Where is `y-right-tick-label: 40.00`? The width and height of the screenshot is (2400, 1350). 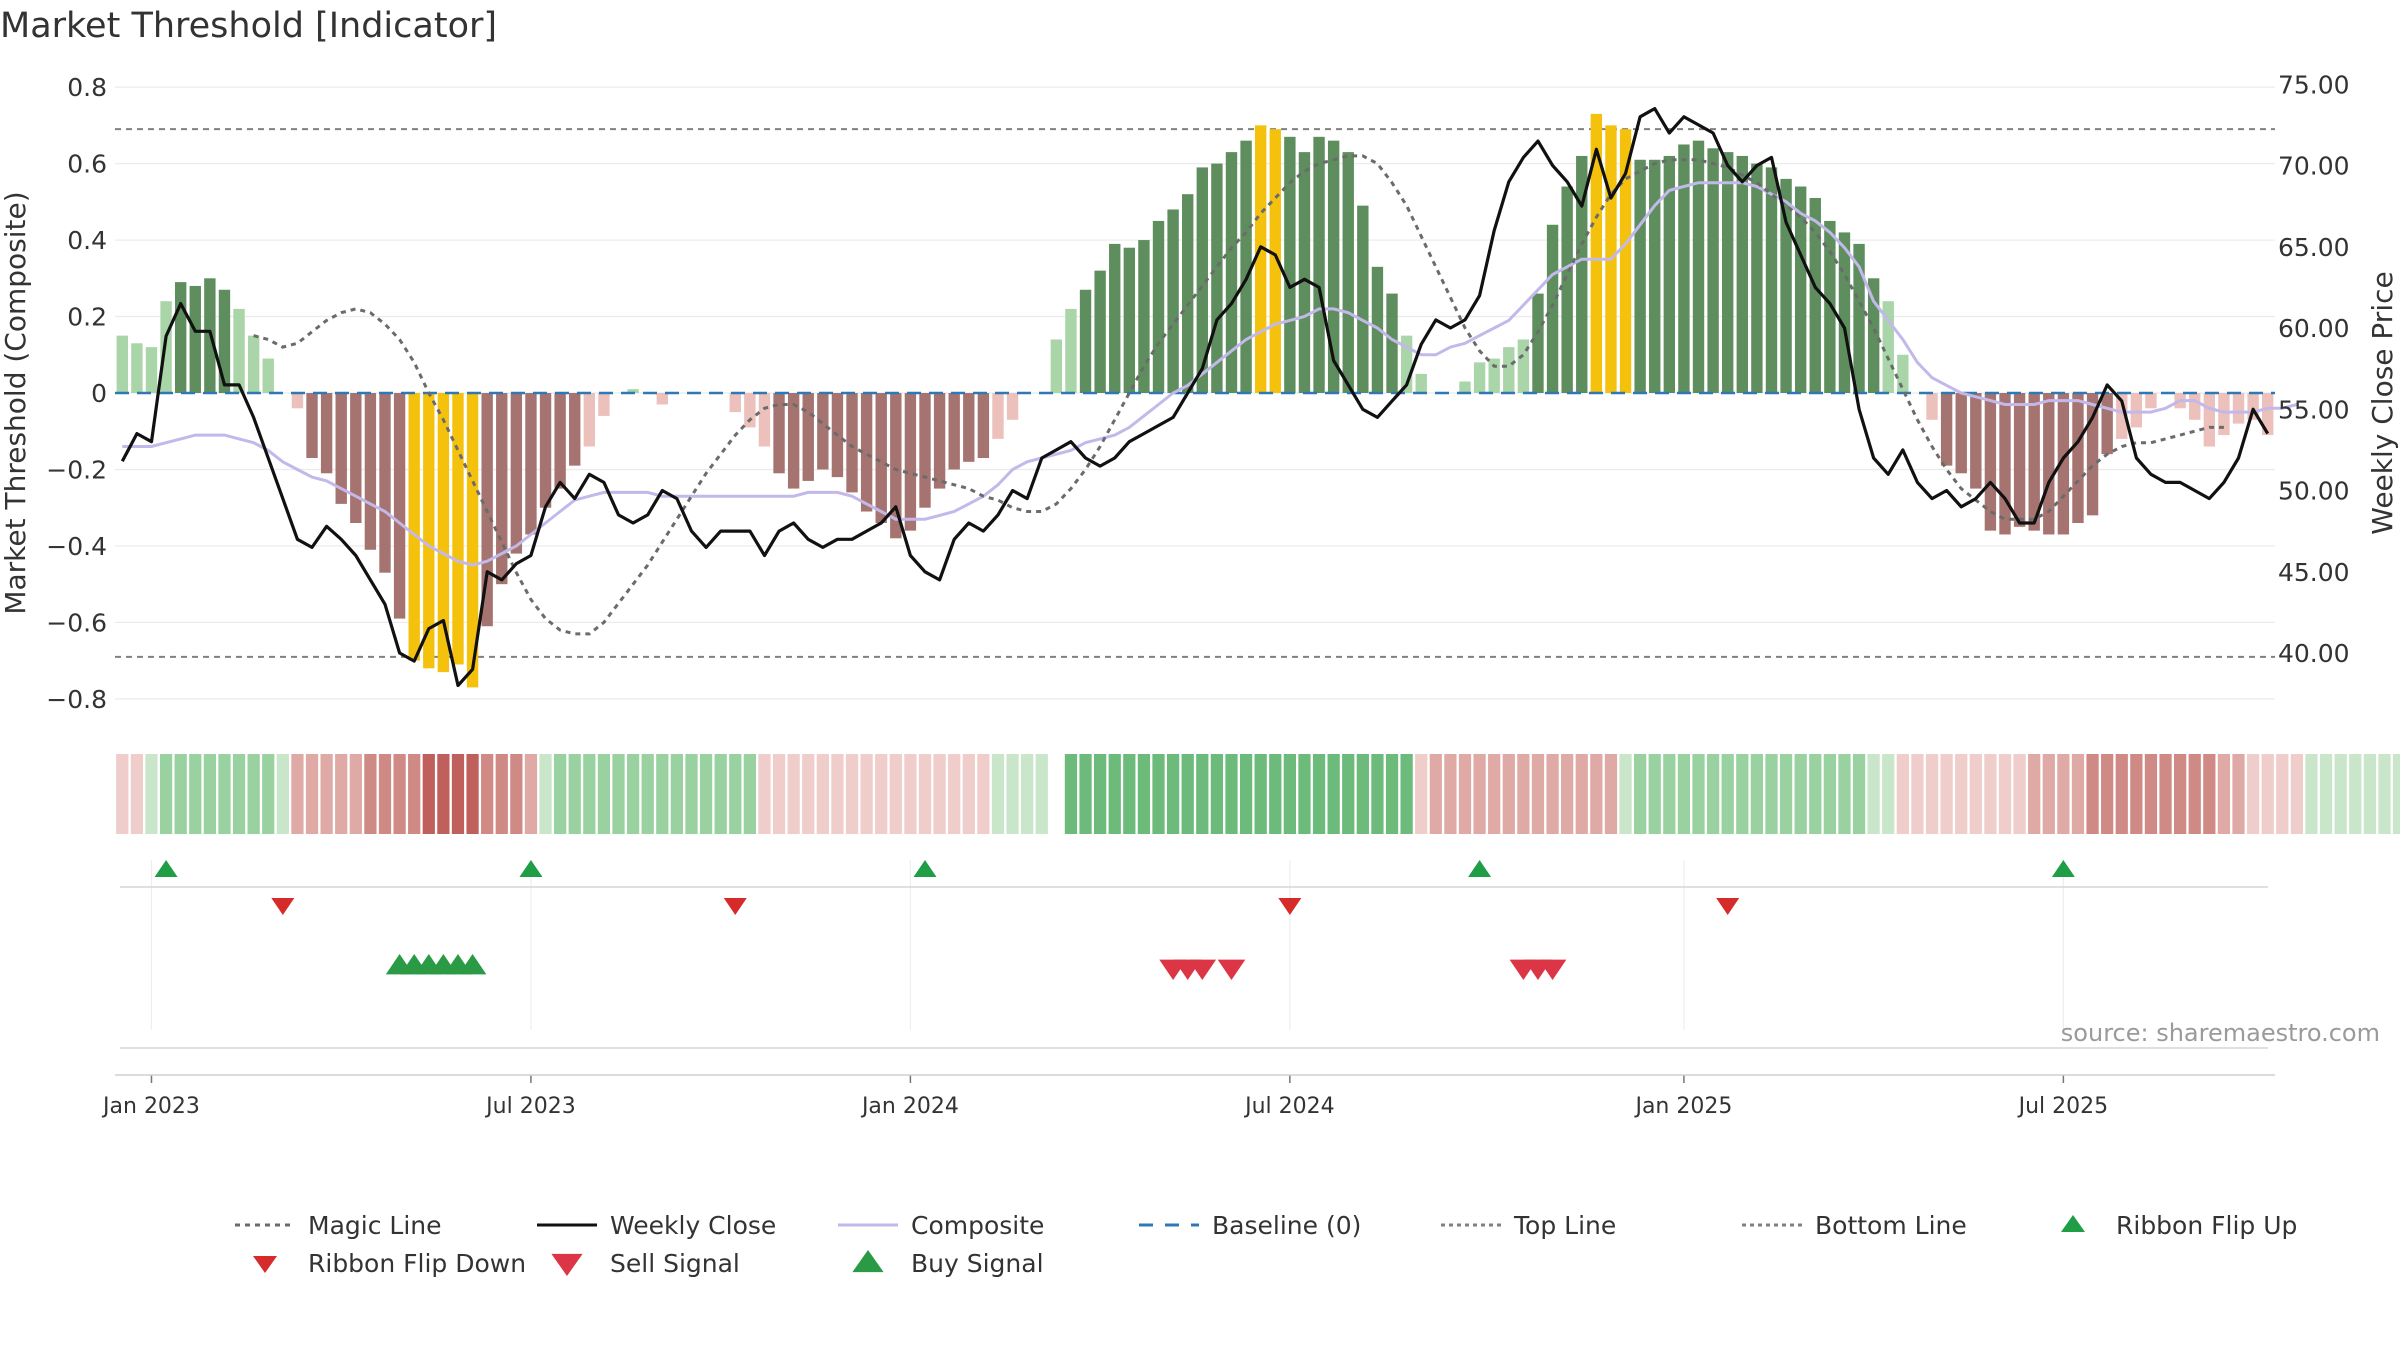
y-right-tick-label: 40.00 is located at coordinates (2314, 653).